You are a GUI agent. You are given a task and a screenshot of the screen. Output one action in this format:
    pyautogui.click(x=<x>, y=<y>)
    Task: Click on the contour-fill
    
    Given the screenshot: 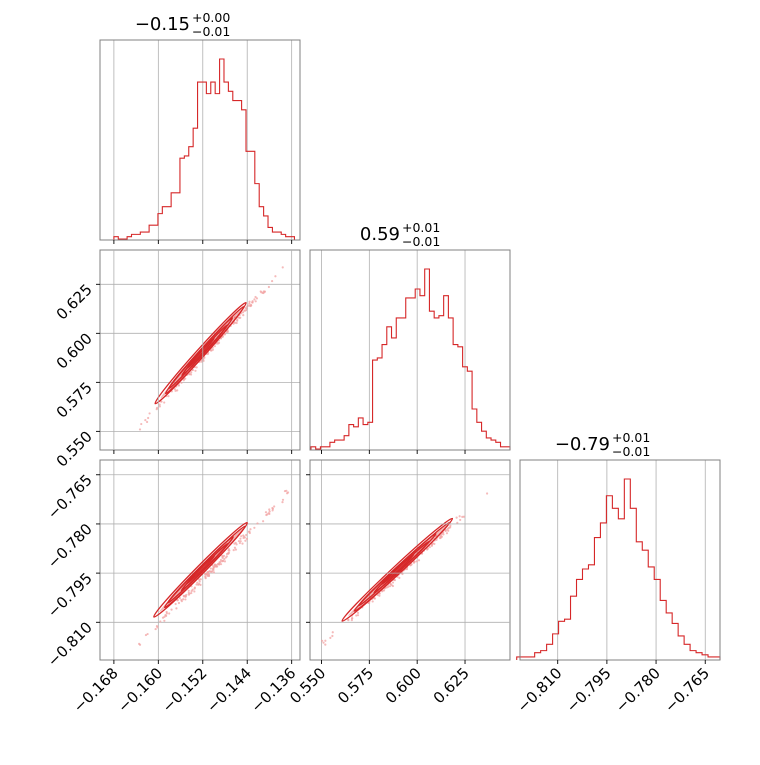 What is the action you would take?
    pyautogui.click(x=202, y=352)
    